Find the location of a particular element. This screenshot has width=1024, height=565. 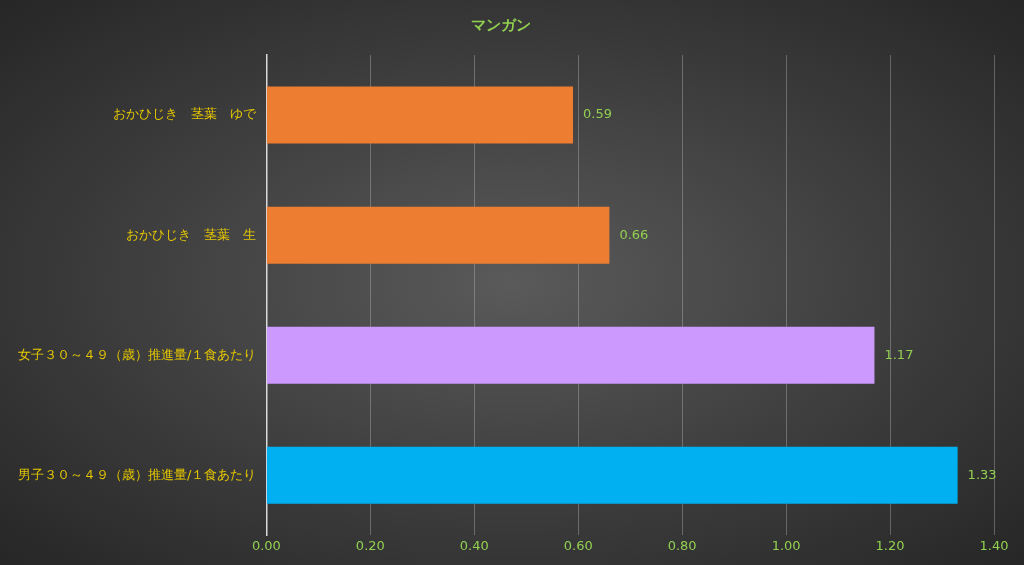

x-tick-label: 0.80 is located at coordinates (682, 545).